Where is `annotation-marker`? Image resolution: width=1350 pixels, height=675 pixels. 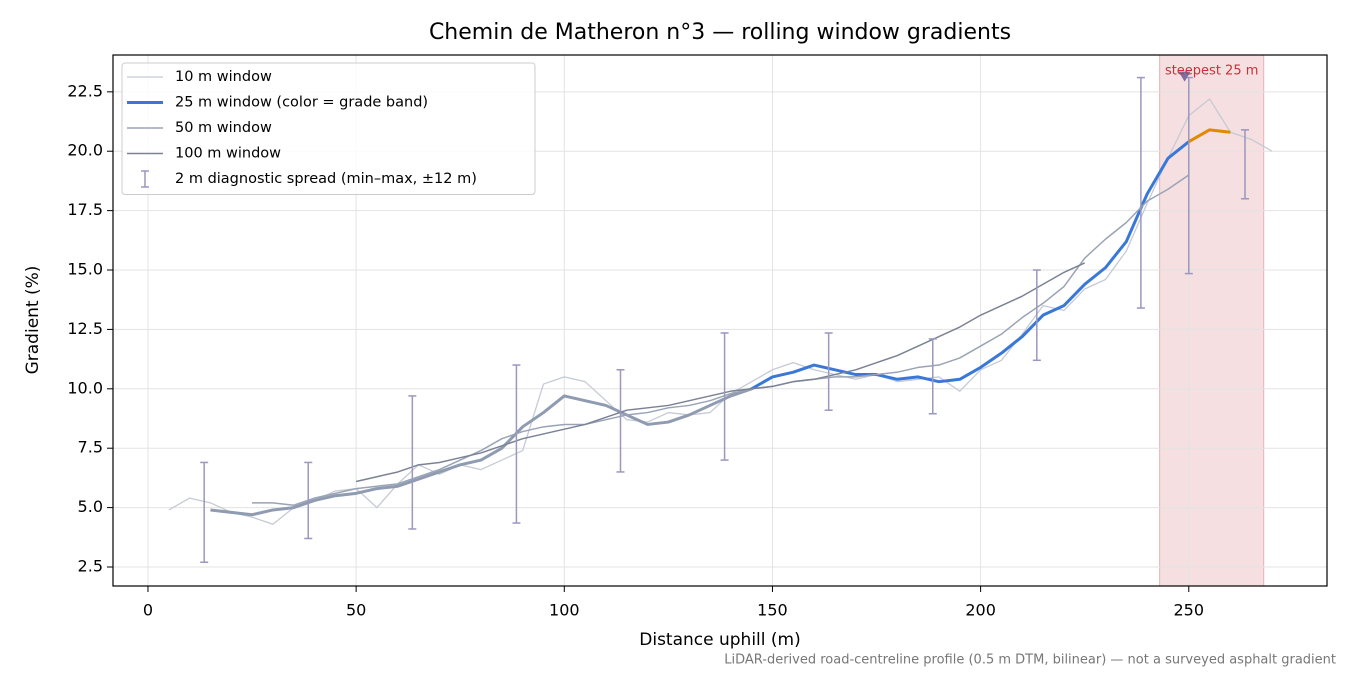
annotation-marker is located at coordinates (1184, 76).